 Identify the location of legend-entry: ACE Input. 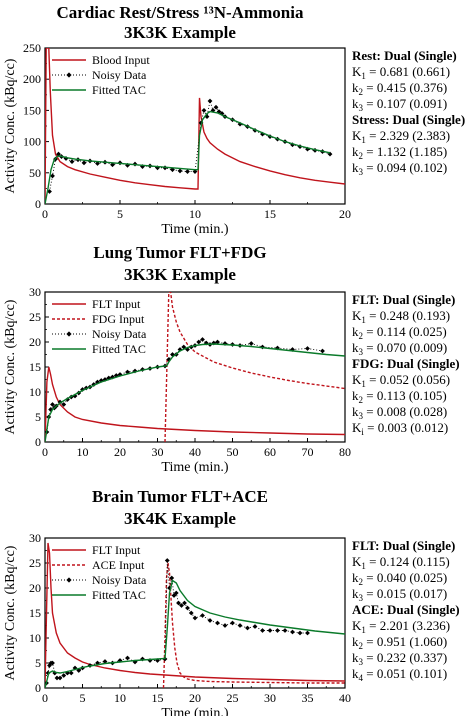
(98, 565).